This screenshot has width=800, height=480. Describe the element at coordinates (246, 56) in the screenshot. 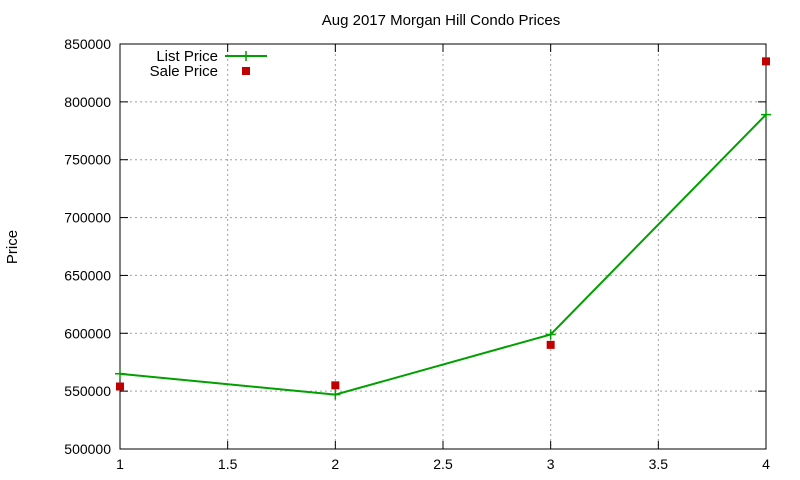

I see `legend-marker-list-price` at that location.